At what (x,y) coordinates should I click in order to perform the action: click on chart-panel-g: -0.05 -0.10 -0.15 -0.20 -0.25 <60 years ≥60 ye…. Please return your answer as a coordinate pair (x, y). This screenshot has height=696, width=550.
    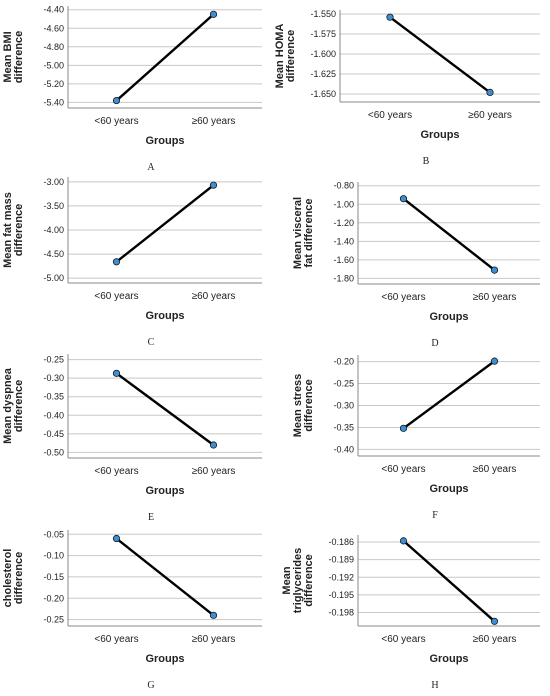
    Looking at the image, I should click on (131, 610).